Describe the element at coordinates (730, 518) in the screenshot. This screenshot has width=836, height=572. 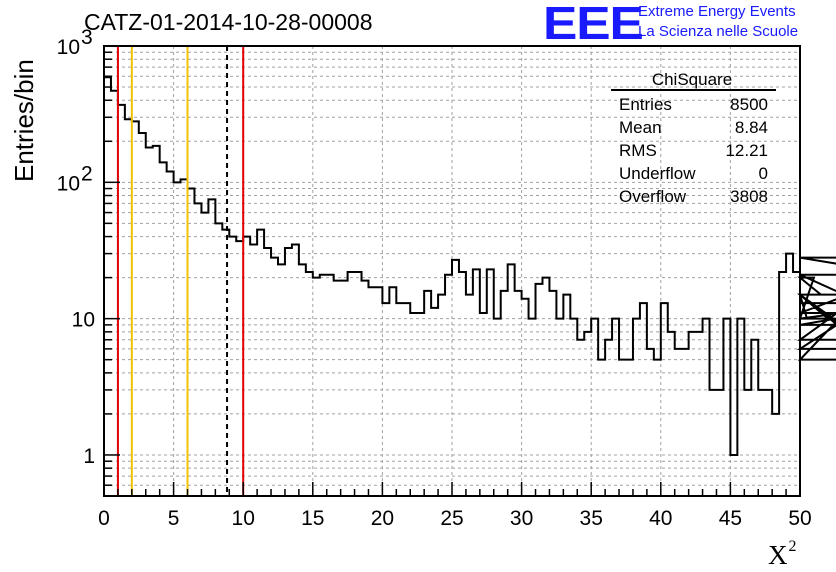
I see `x-tick-label: 45` at that location.